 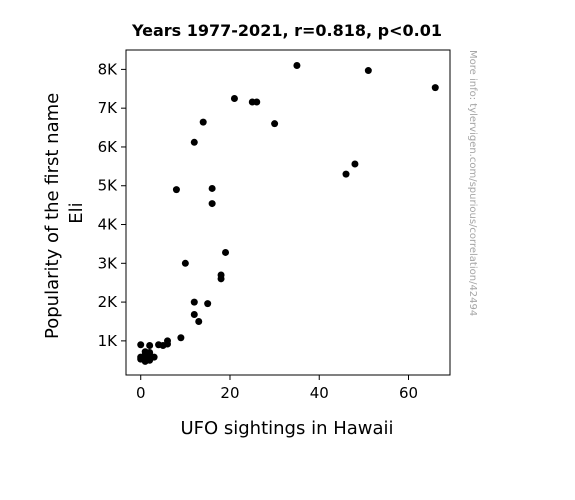 What do you see at coordinates (112, 205) in the screenshot?
I see `y-axis-ticks: 1K 2K 3K 4K 5K 6K 7K 8K` at bounding box center [112, 205].